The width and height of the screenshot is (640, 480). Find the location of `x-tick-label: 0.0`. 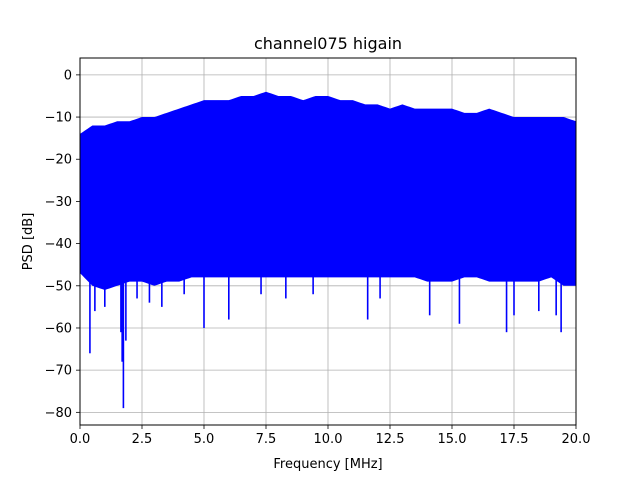

x-tick-label: 0.0 is located at coordinates (80, 439).